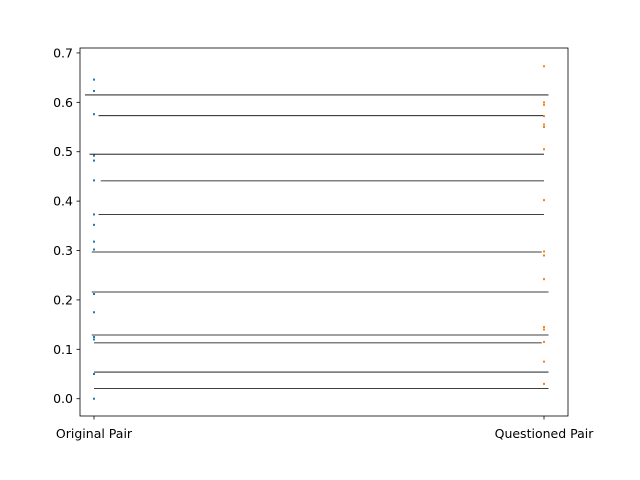  I want to click on x-tick-label-1: Questioned Pair, so click(545, 433).